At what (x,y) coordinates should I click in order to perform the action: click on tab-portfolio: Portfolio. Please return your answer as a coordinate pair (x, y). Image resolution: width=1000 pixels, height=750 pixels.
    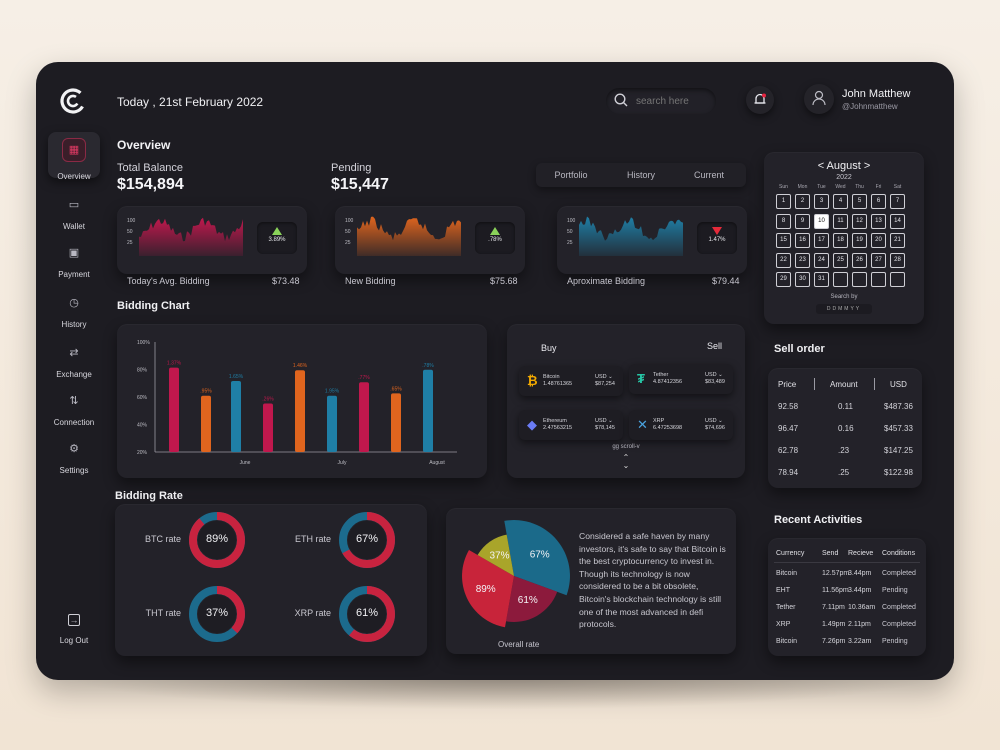
    Looking at the image, I should click on (571, 175).